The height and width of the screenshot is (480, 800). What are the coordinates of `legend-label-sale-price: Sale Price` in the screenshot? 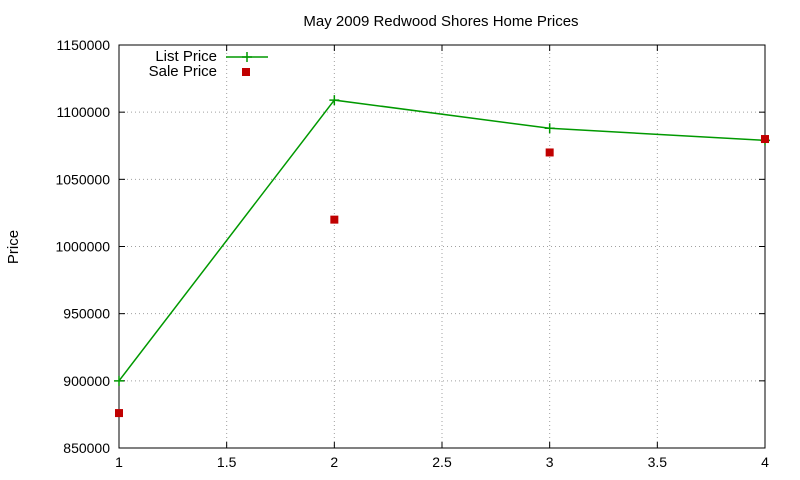 It's located at (183, 71).